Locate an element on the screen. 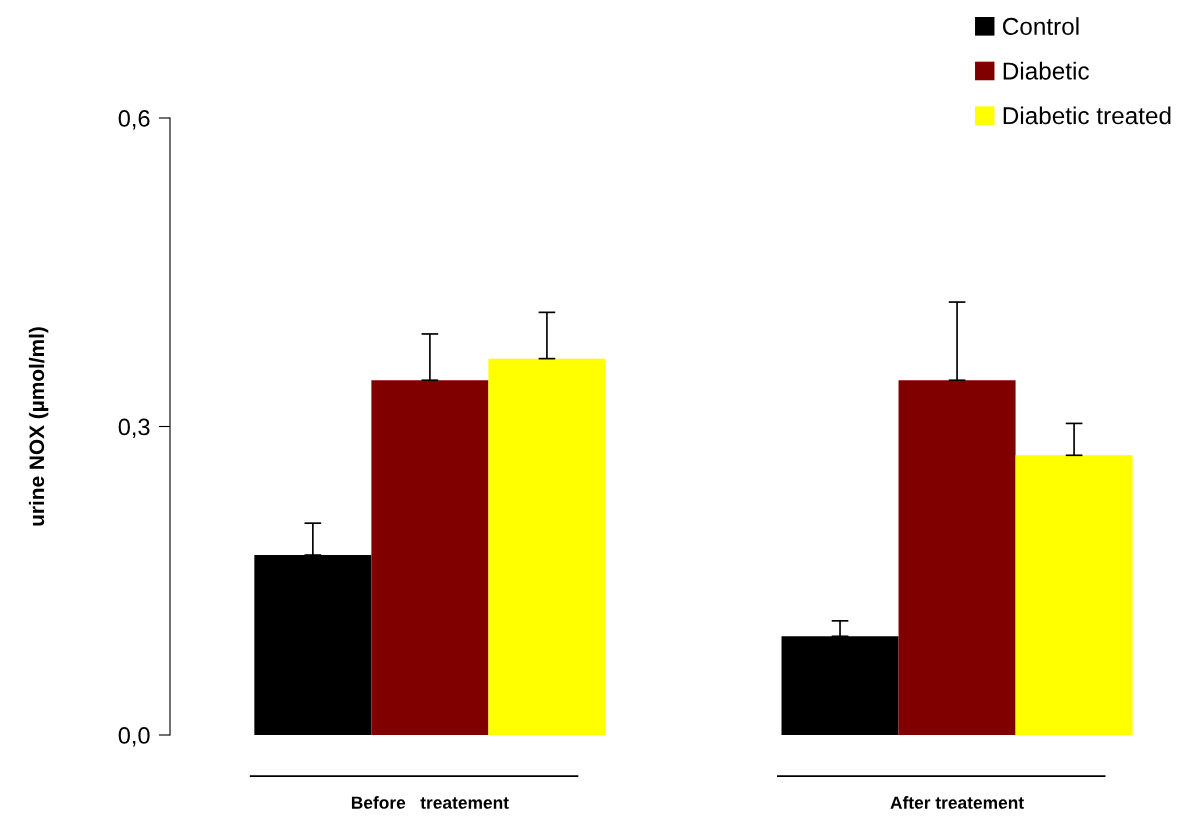 This screenshot has width=1189, height=825. y-axis-title: urine NOX (µmol/ml) is located at coordinates (38, 426).